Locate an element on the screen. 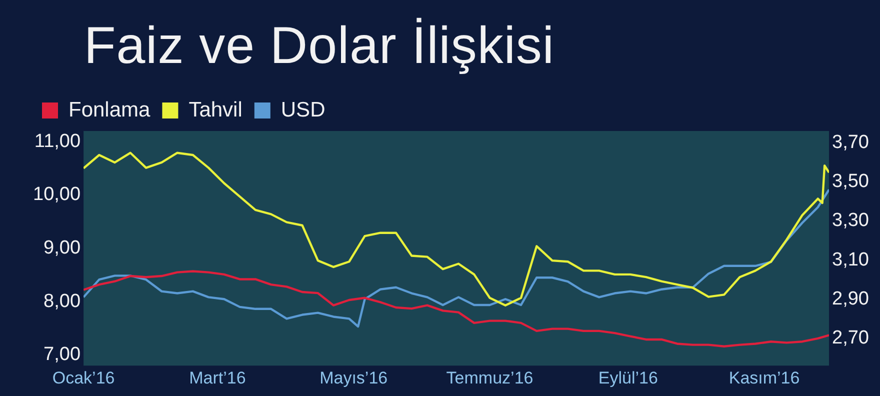  y-tick-label: 9,00 is located at coordinates (62, 248).